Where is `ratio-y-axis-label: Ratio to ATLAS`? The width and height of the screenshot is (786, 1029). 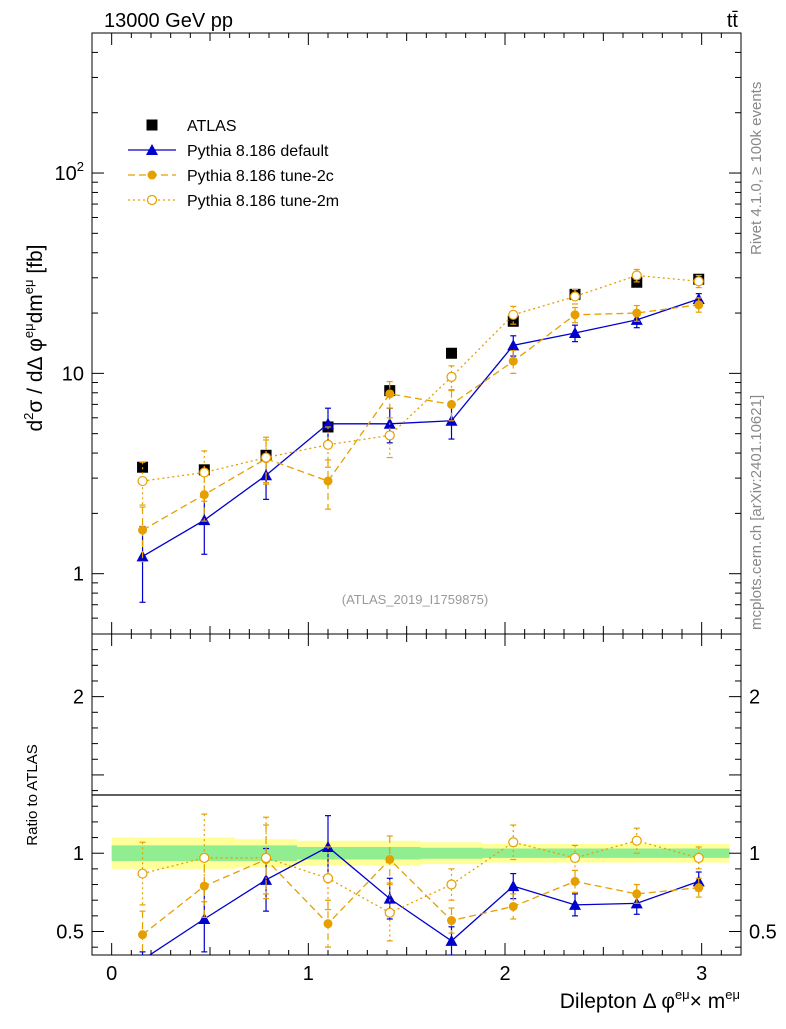 ratio-y-axis-label: Ratio to ATLAS is located at coordinates (32, 794).